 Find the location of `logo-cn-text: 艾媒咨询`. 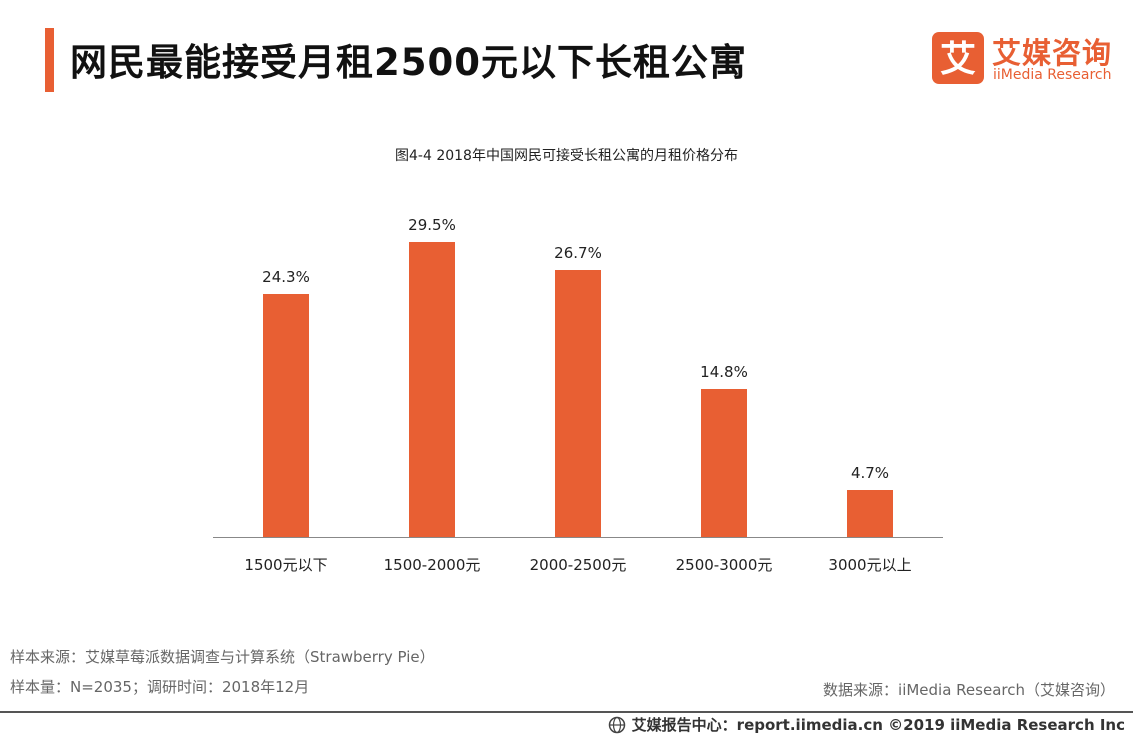

logo-cn-text: 艾媒咨询 is located at coordinates (1052, 53).